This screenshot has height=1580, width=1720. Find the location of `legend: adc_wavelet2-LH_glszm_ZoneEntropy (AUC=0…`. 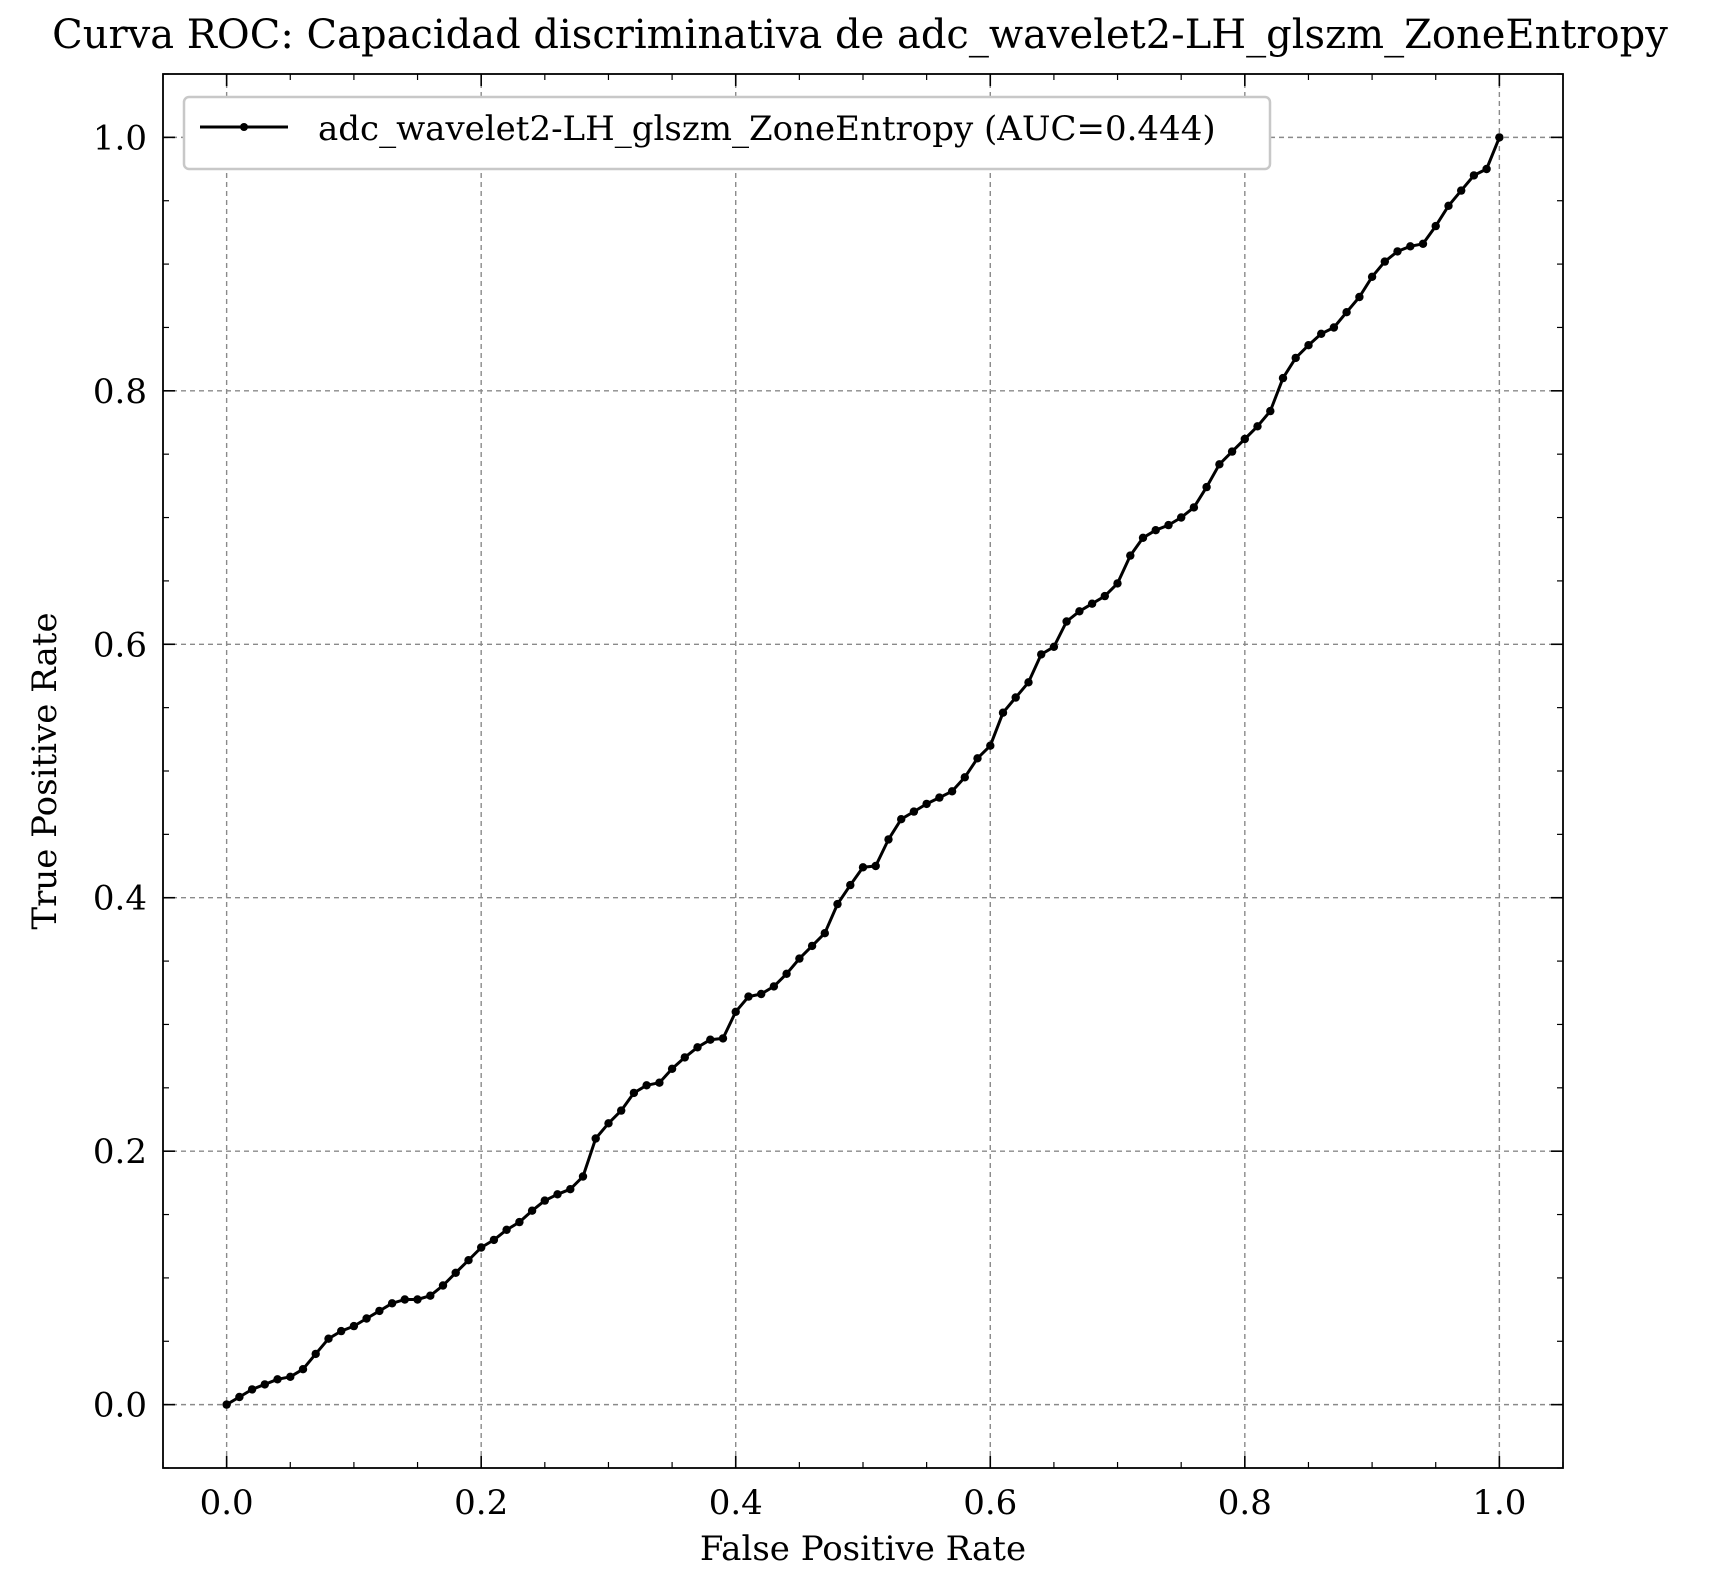

legend: adc_wavelet2-LH_glszm_ZoneEntropy (AUC=0… is located at coordinates (727, 133).